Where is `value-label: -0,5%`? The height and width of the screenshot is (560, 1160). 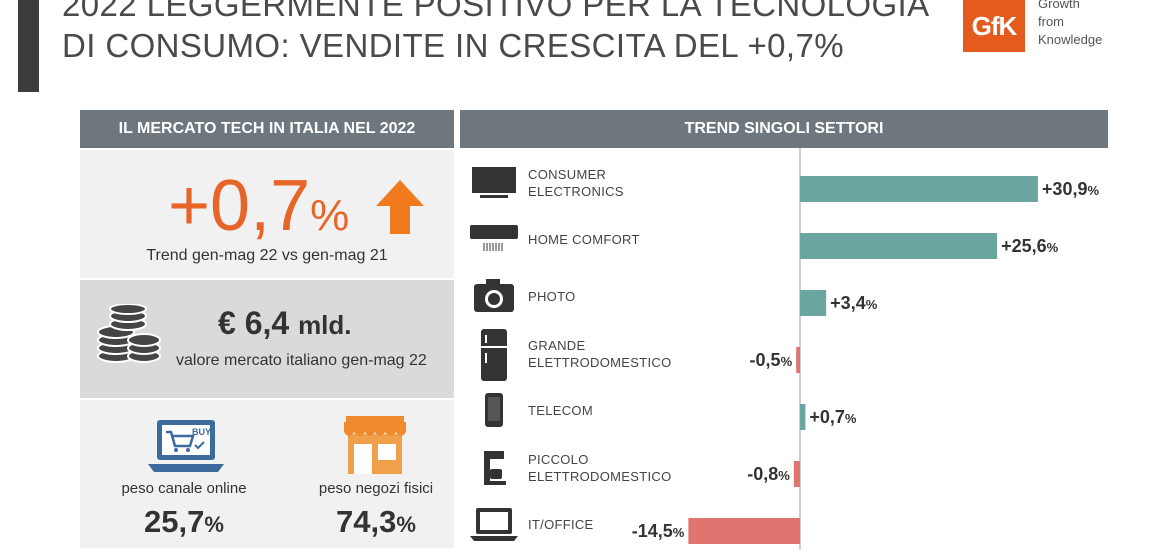 value-label: -0,5% is located at coordinates (771, 360).